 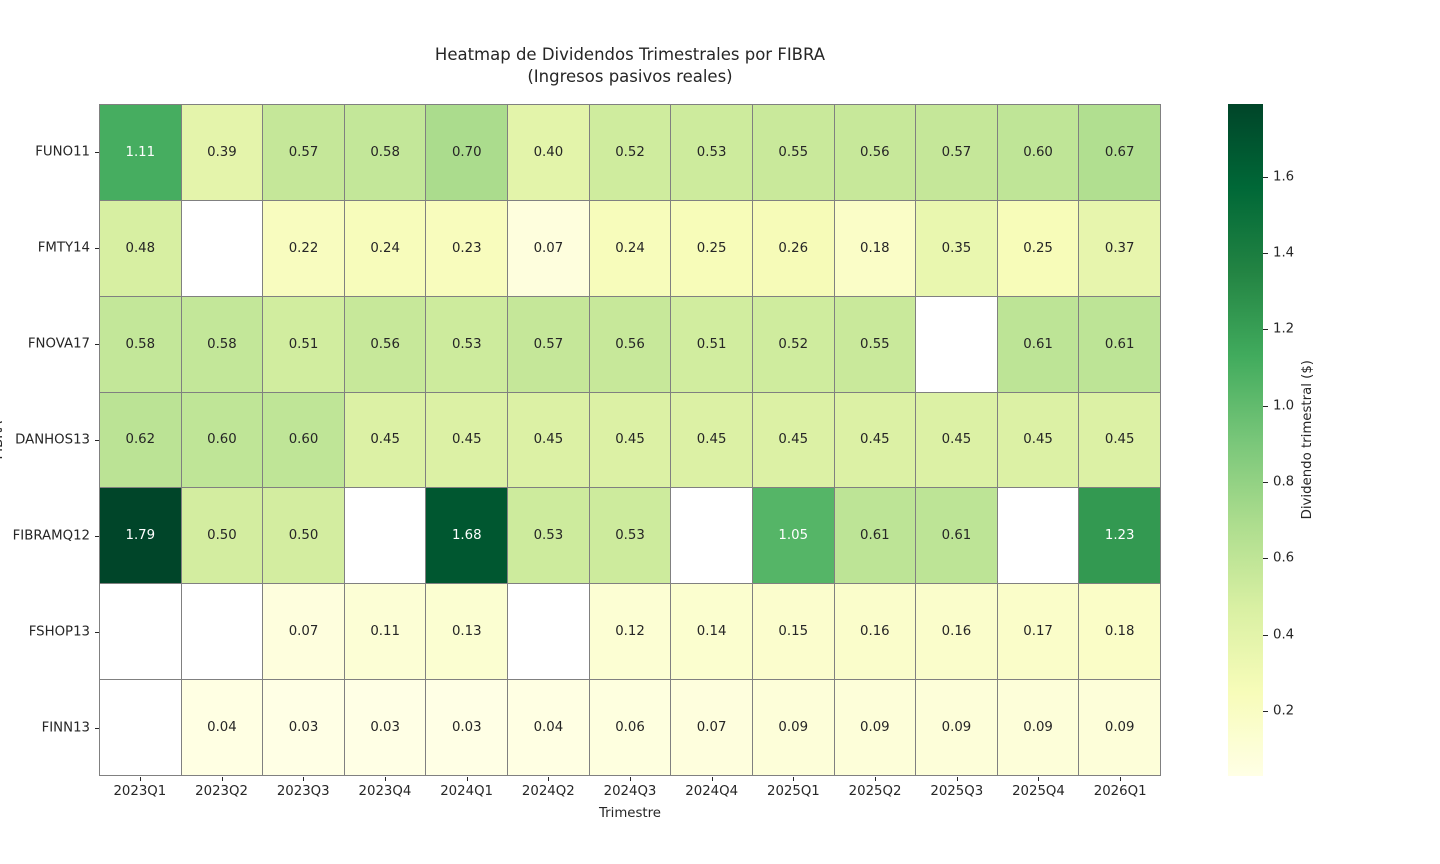 What do you see at coordinates (630, 727) in the screenshot?
I see `heatmap-cell: 0.06` at bounding box center [630, 727].